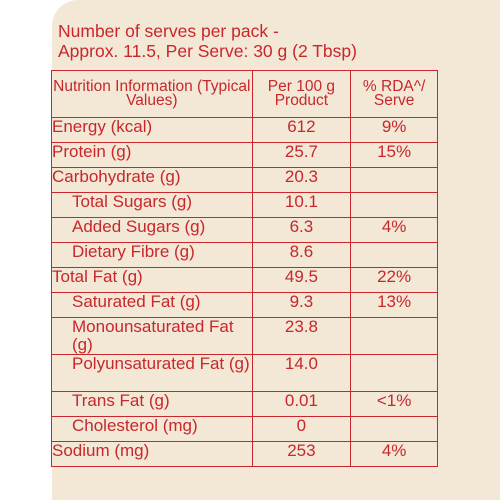 Image resolution: width=500 pixels, height=500 pixels. I want to click on header-rda-per-serve: % RDA^/ Serve, so click(394, 94).